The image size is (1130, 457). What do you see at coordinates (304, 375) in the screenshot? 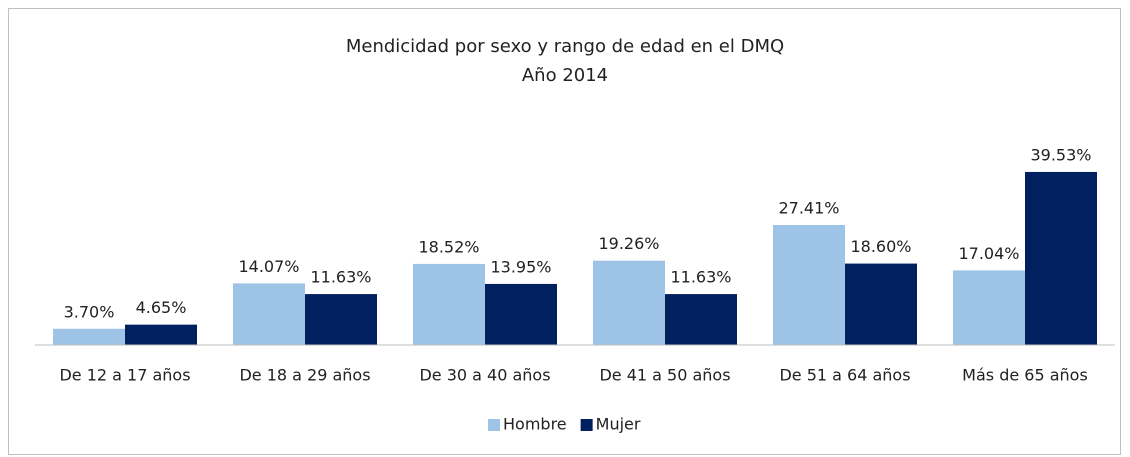
I see `x-tick-label: De 18 a 29 años` at bounding box center [304, 375].